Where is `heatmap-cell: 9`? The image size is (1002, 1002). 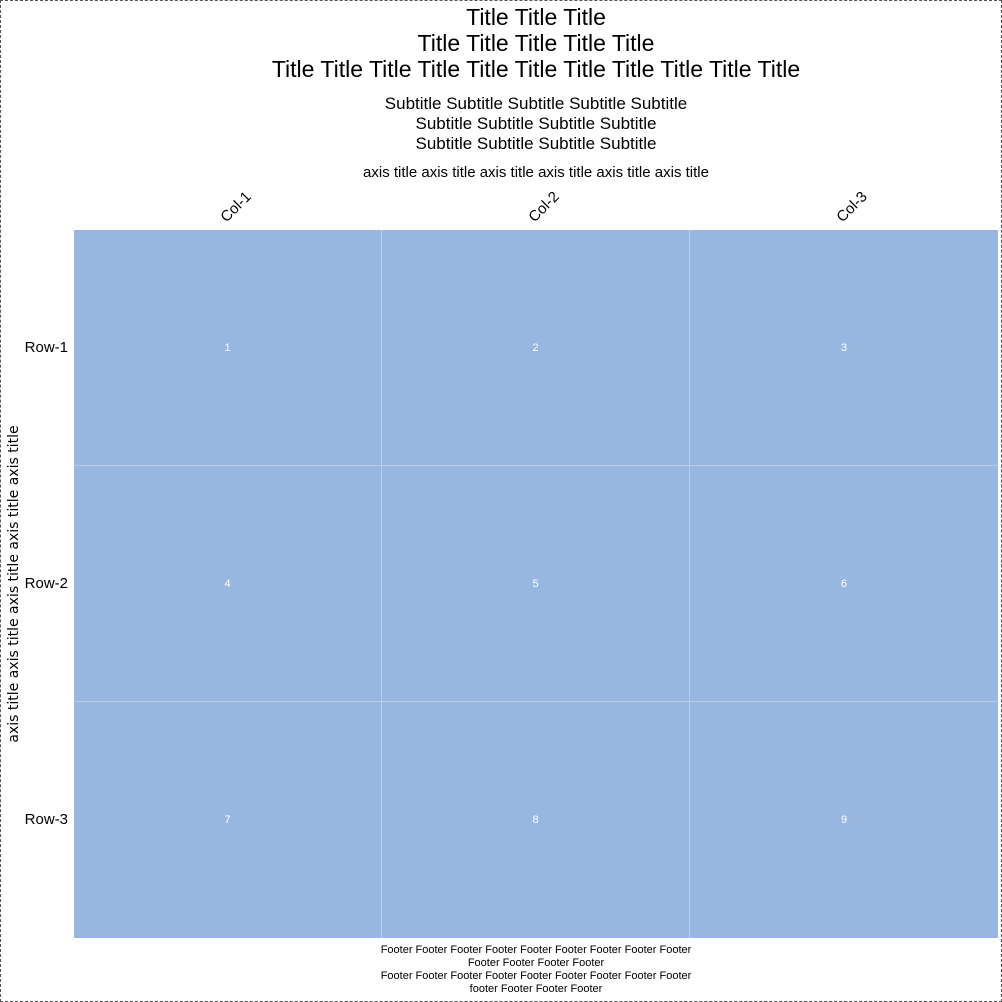 heatmap-cell: 9 is located at coordinates (844, 820).